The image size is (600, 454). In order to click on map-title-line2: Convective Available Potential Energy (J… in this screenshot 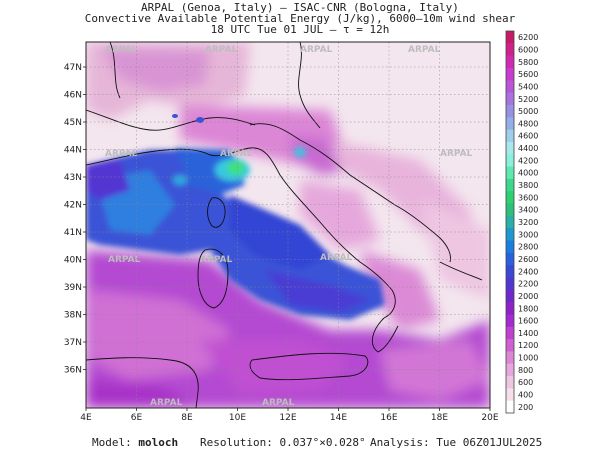, I will do `click(300, 18)`.